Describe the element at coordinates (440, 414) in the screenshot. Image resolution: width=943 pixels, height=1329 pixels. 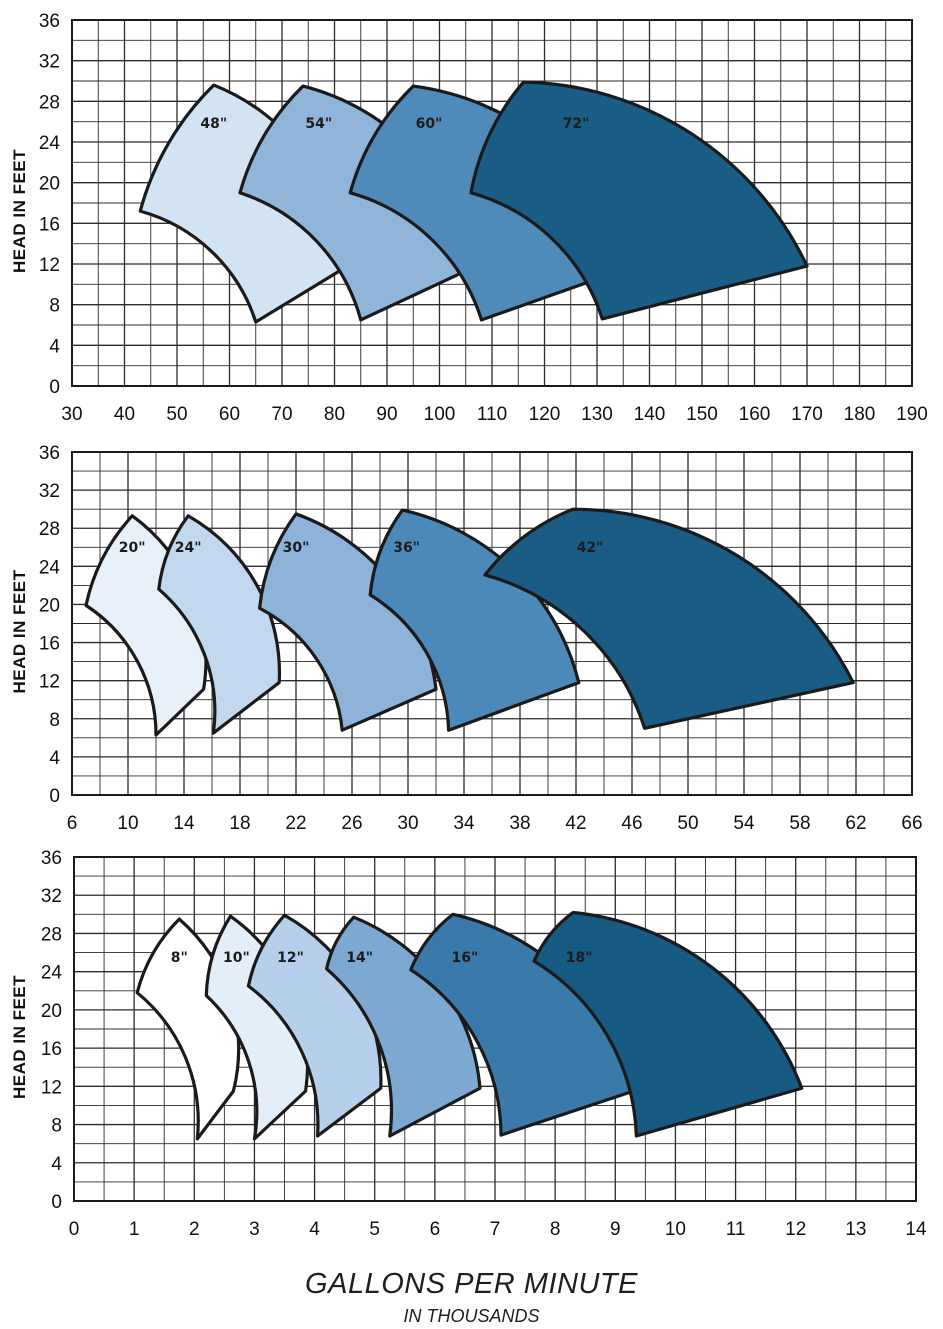
I see `x-tick-label: 100` at that location.